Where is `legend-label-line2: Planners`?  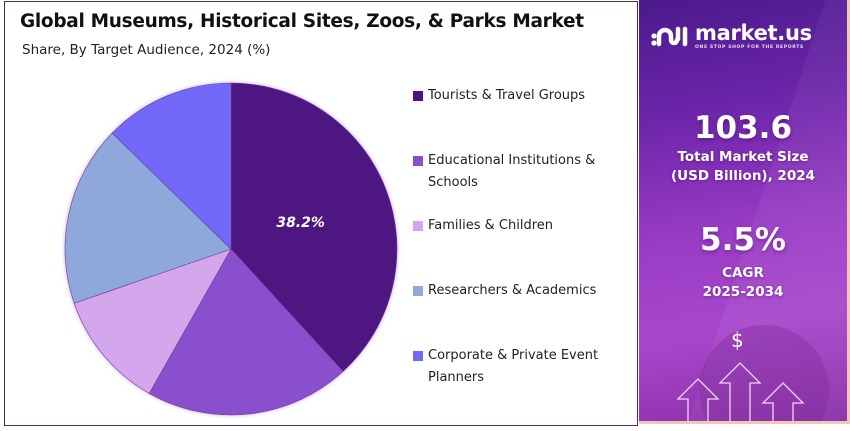
legend-label-line2: Planners is located at coordinates (456, 377).